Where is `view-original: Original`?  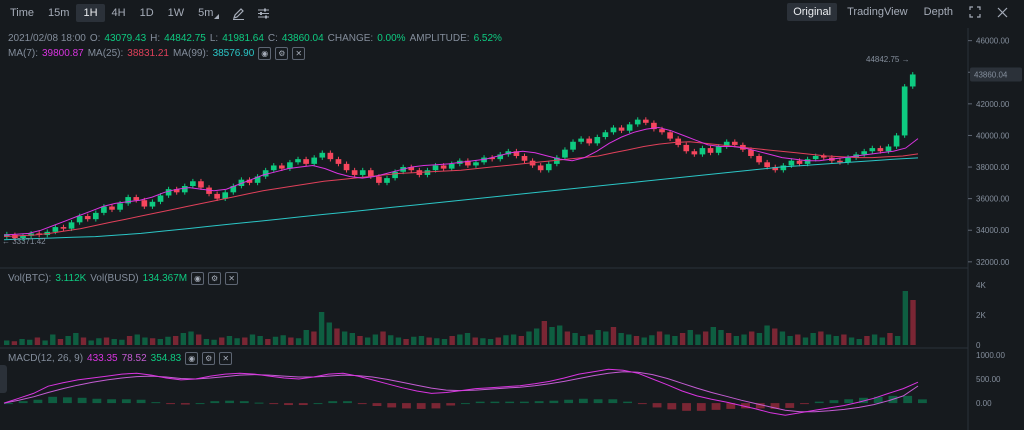
view-original: Original is located at coordinates (812, 12).